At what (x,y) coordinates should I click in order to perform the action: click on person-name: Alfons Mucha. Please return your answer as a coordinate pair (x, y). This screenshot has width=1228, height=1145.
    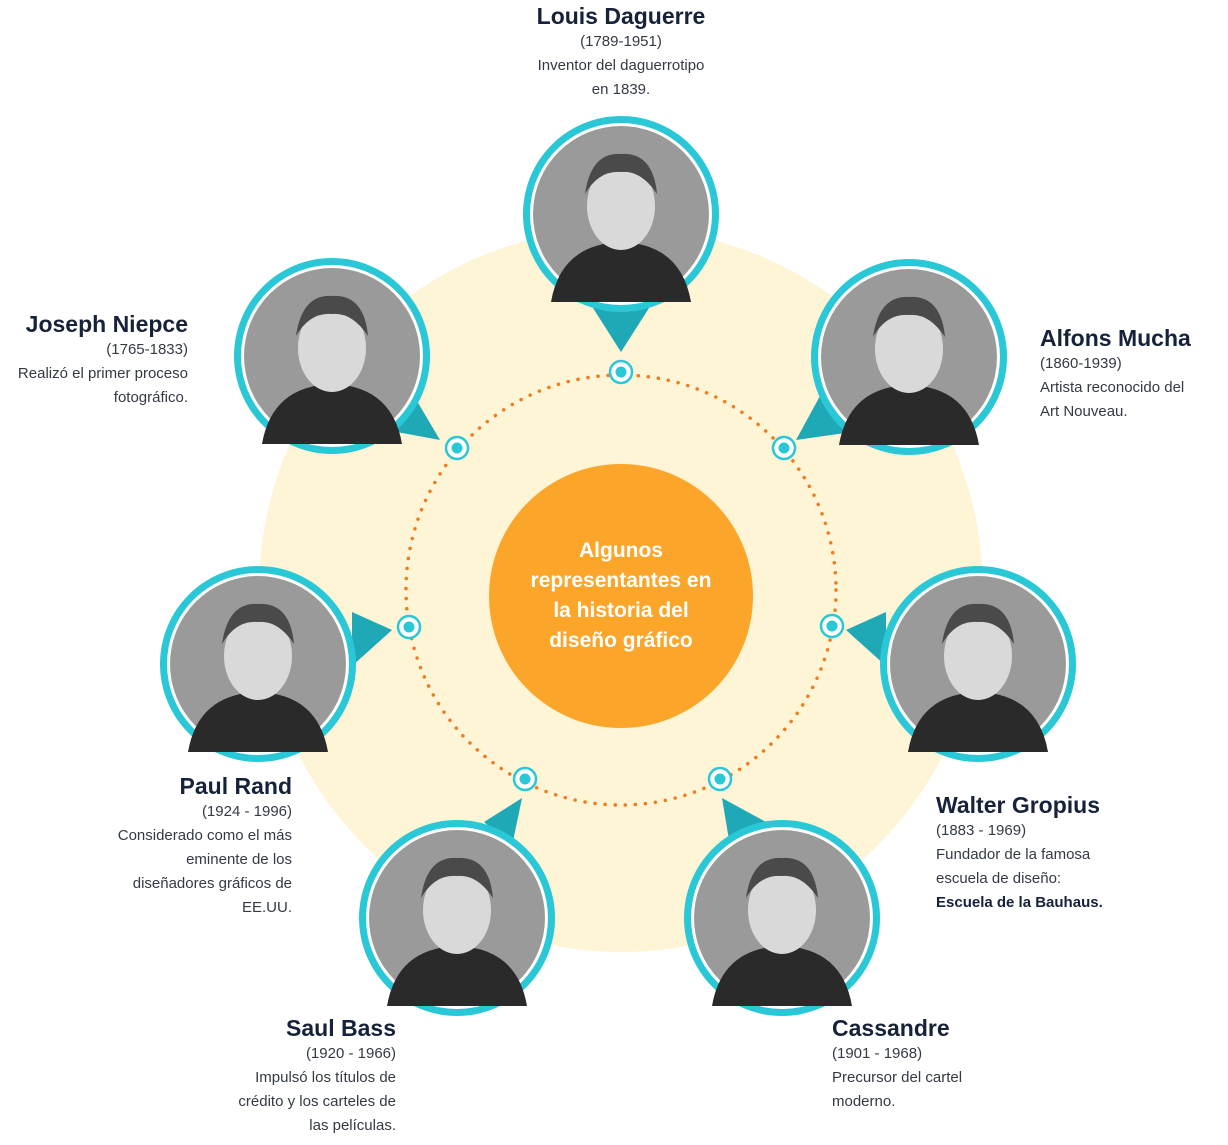
    Looking at the image, I should click on (1115, 338).